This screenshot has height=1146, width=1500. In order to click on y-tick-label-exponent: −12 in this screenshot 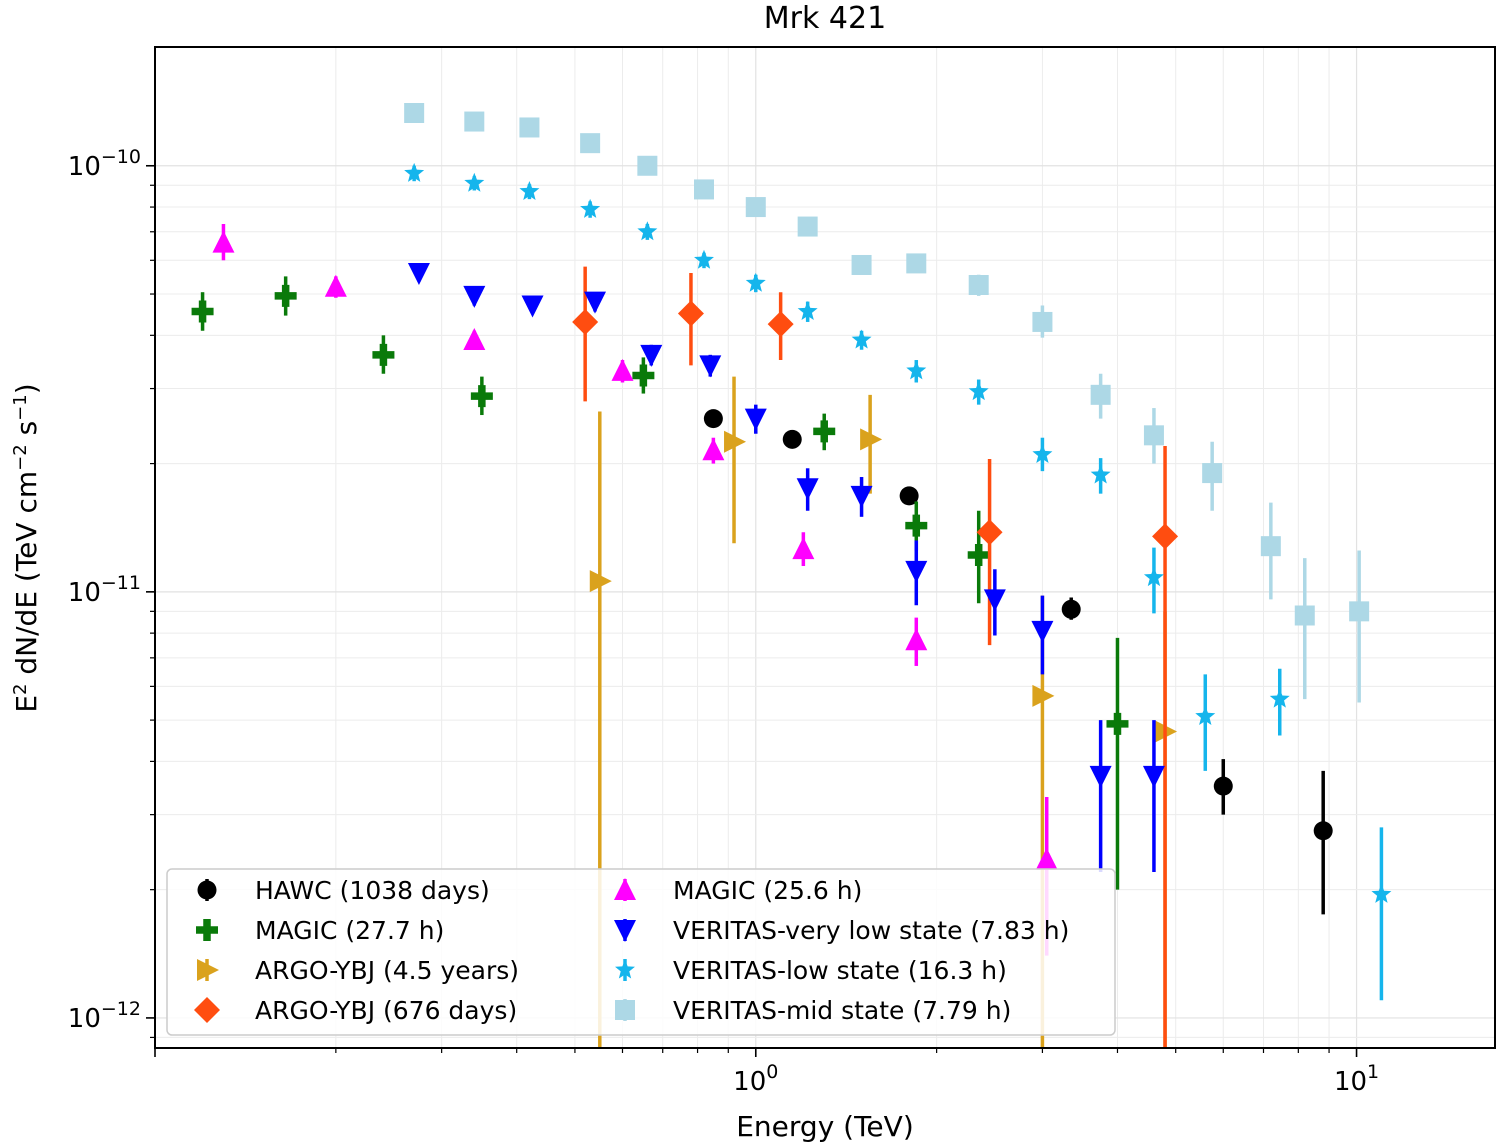, I will do `click(121, 1009)`.